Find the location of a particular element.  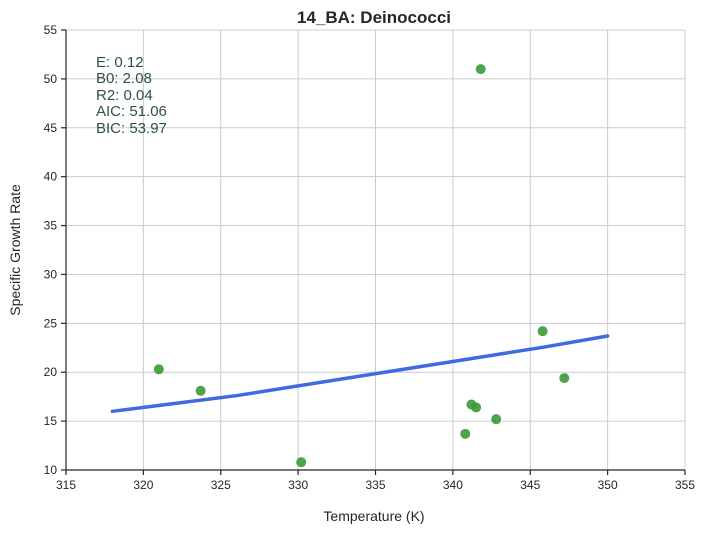

y-tick-label: 40 is located at coordinates (51, 177).